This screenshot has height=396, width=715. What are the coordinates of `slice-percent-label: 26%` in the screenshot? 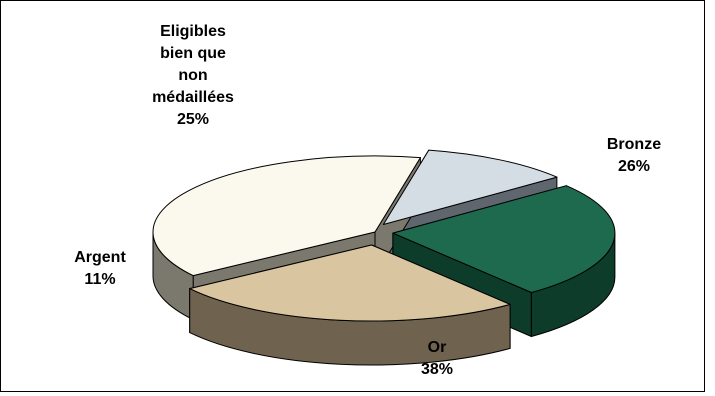 It's located at (634, 166).